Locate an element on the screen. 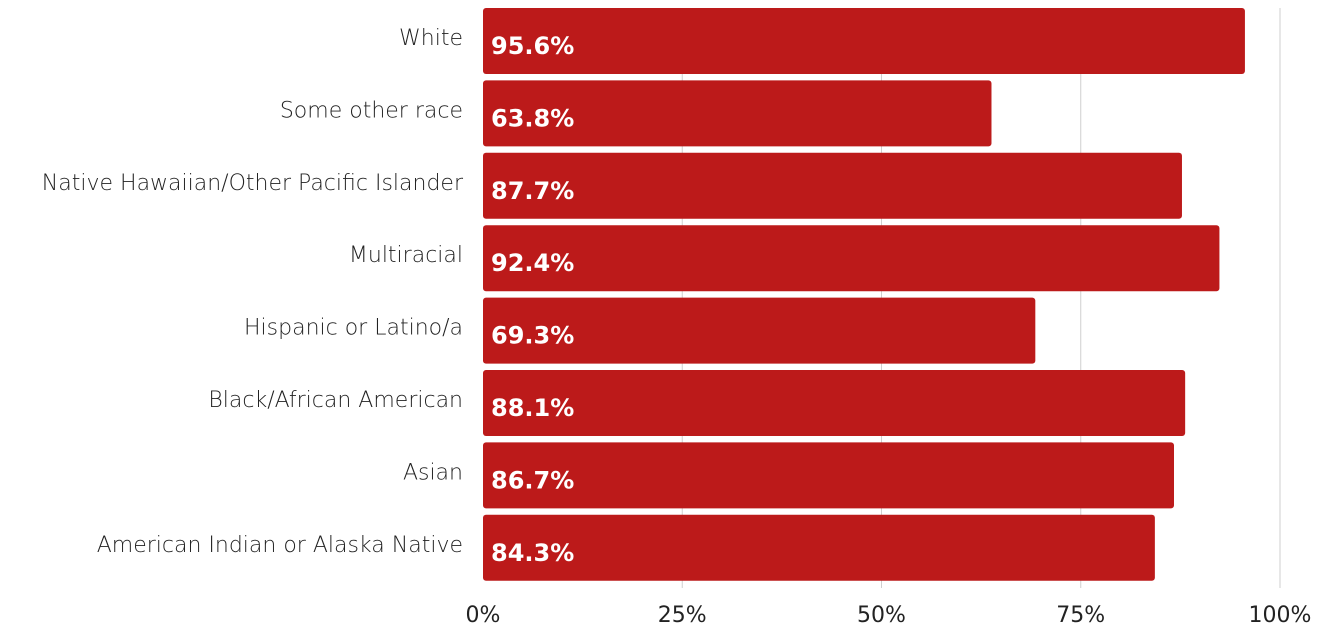 This screenshot has height=628, width=1325. value-label: 86.7% is located at coordinates (532, 480).